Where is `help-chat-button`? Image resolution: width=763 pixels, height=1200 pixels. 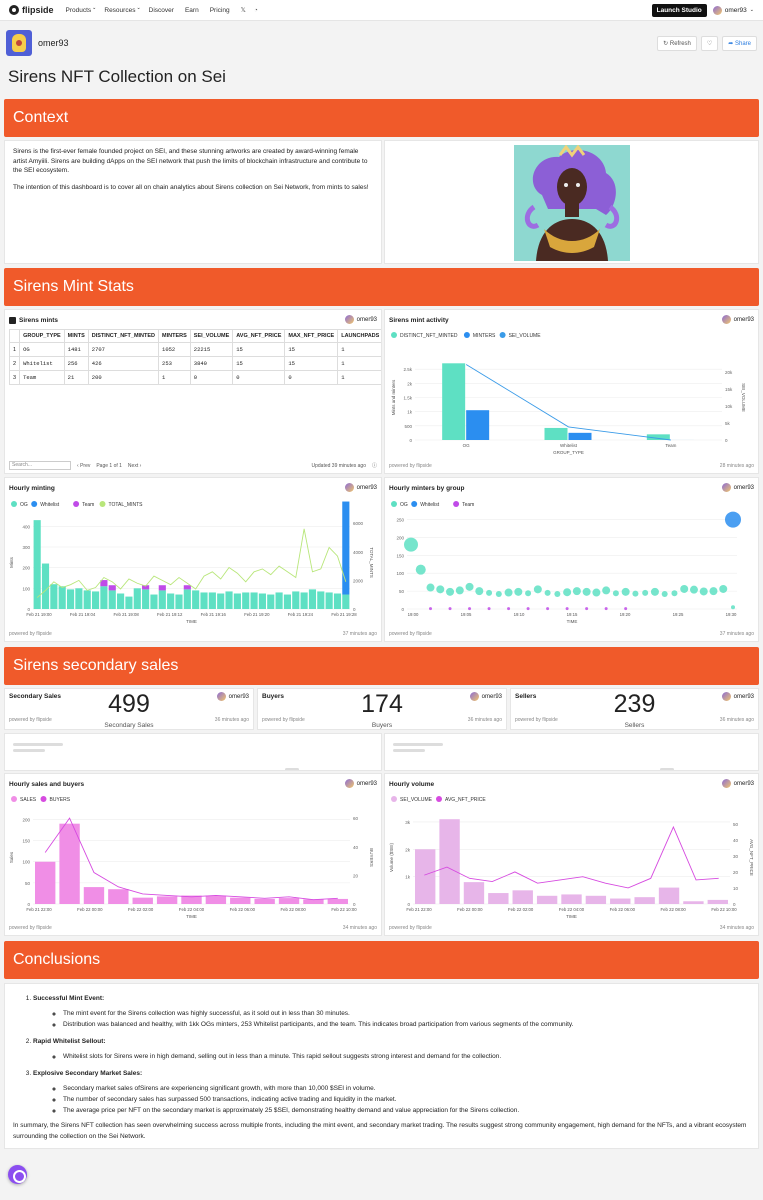 help-chat-button is located at coordinates (17, 1174).